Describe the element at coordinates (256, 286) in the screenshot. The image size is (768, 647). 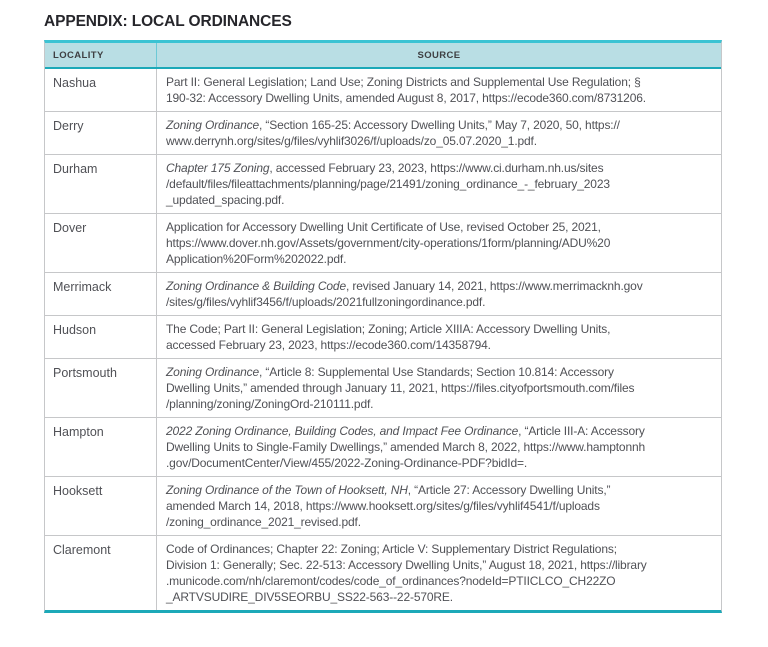
I see `source-title-italic: Zoning Ordinance & Building Code` at that location.